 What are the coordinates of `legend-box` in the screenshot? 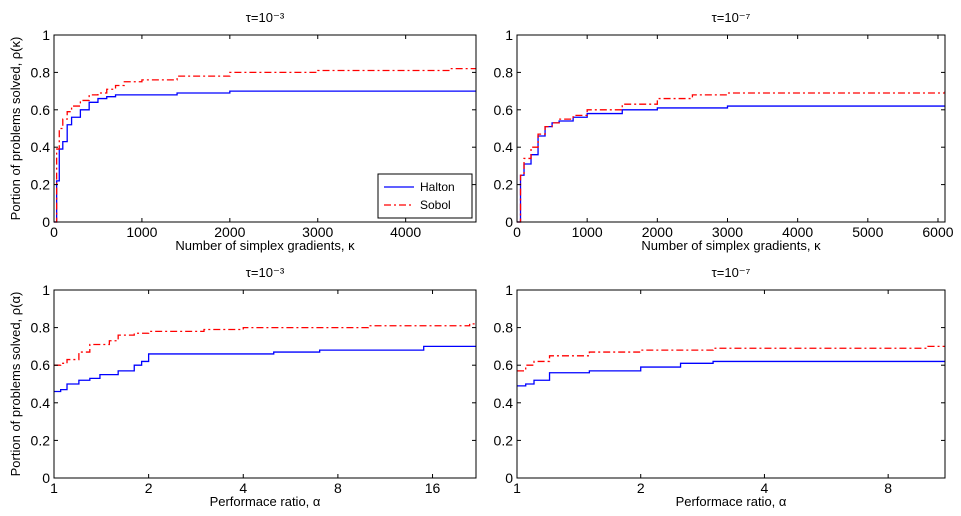 It's located at (425, 196).